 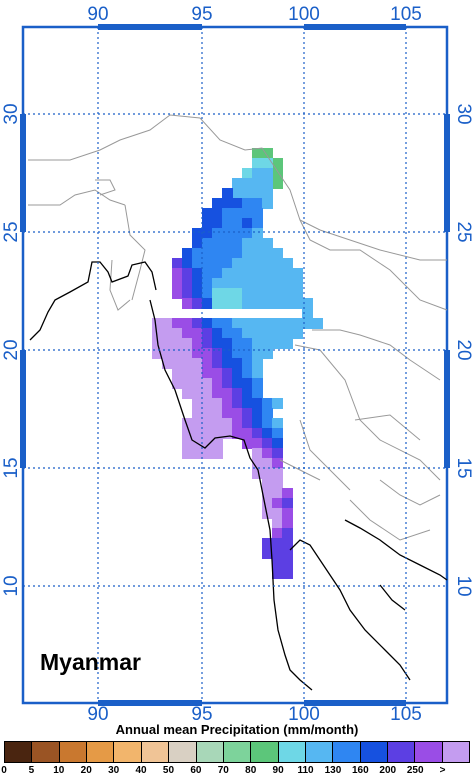 What do you see at coordinates (415, 770) in the screenshot?
I see `legend-label: 250` at bounding box center [415, 770].